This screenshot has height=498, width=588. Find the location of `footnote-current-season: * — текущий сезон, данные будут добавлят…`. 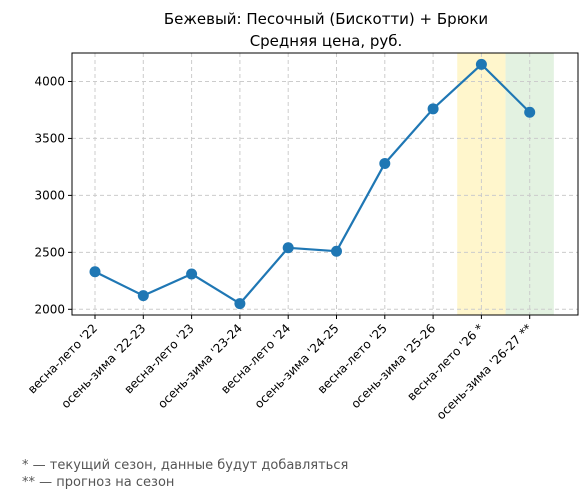

footnote-current-season: * — текущий сезон, данные будут добавлят… is located at coordinates (185, 465).